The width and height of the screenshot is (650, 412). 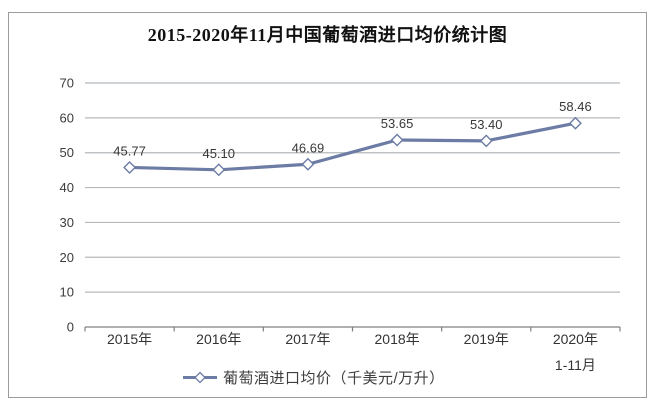 I want to click on y-tick-label: 70, so click(x=67, y=83).